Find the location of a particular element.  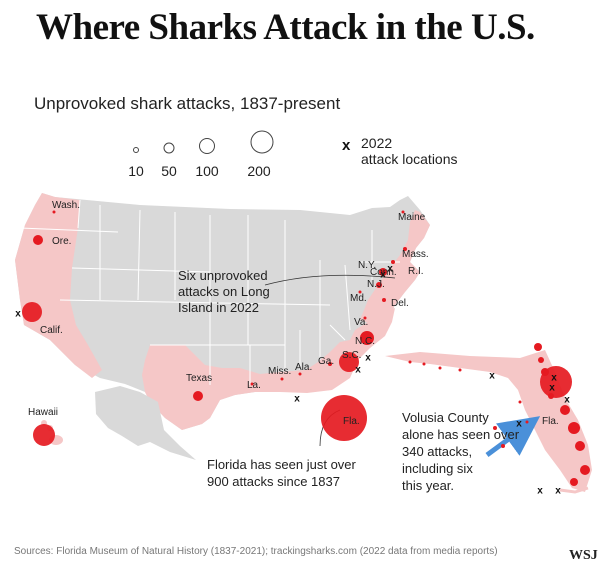

wsj-logo: WSJ is located at coordinates (583, 555).